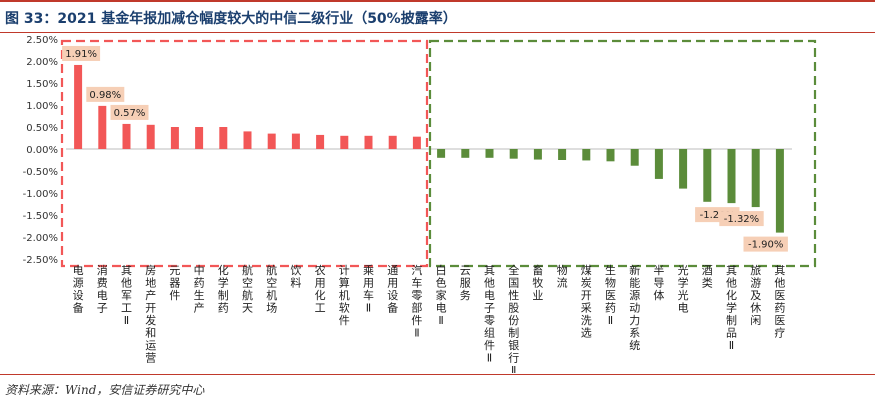  I want to click on x-tick-label: 饮料, so click(295, 277).